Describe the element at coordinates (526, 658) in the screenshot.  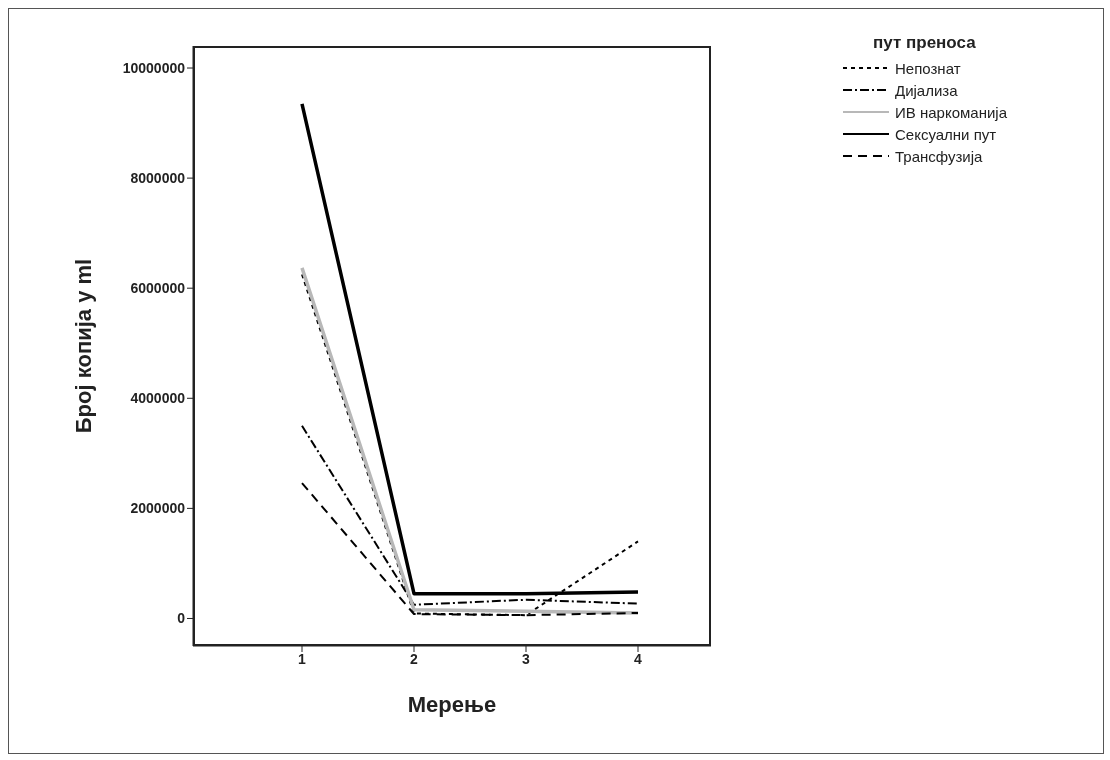
I see `x-tick-label: 3` at that location.